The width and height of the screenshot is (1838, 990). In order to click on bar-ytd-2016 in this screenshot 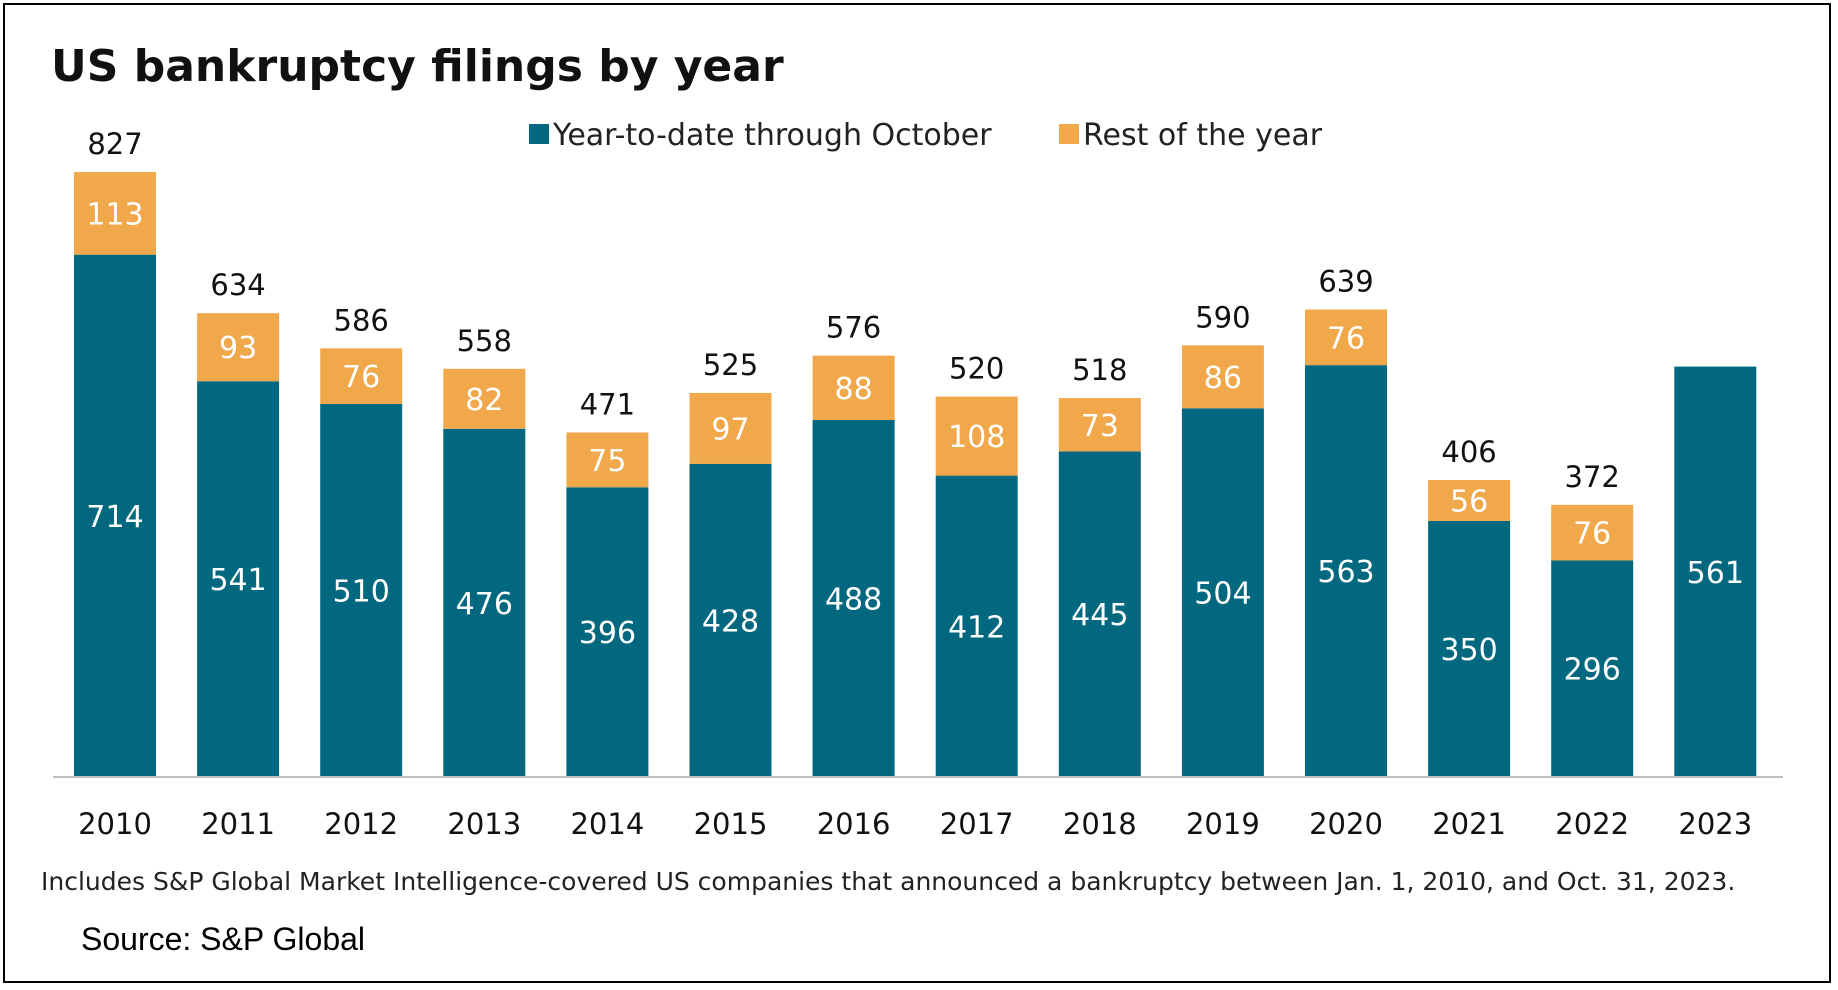, I will do `click(853, 598)`.